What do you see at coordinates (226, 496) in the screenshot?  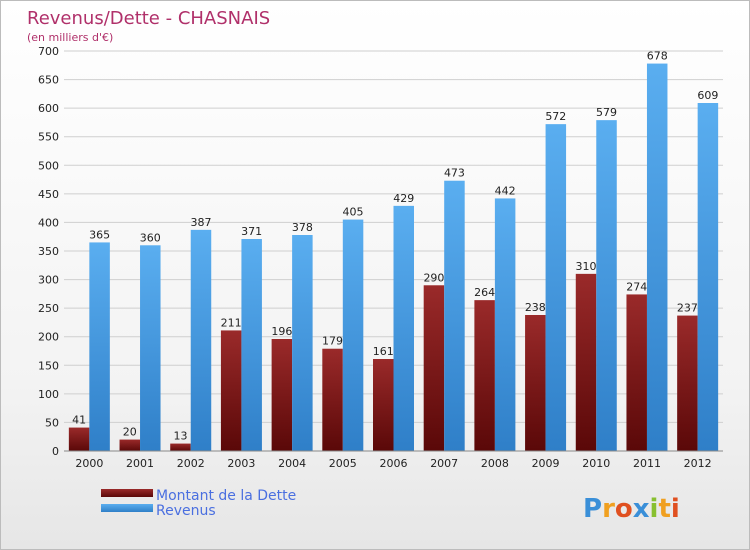 I see `legend-label-debt: Montant de la Dette` at bounding box center [226, 496].